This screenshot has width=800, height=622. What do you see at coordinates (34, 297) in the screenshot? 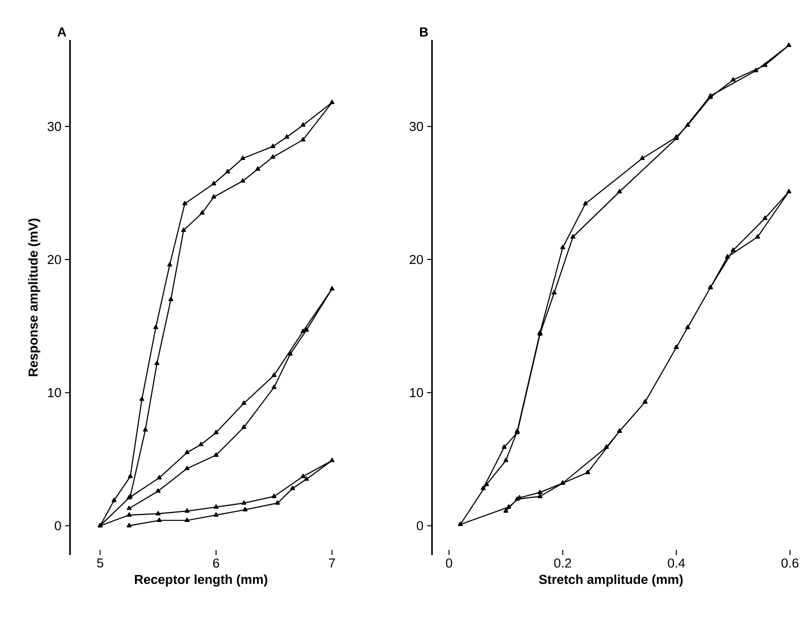
I see `y-axis-title: Response amplitude (mV)` at bounding box center [34, 297].